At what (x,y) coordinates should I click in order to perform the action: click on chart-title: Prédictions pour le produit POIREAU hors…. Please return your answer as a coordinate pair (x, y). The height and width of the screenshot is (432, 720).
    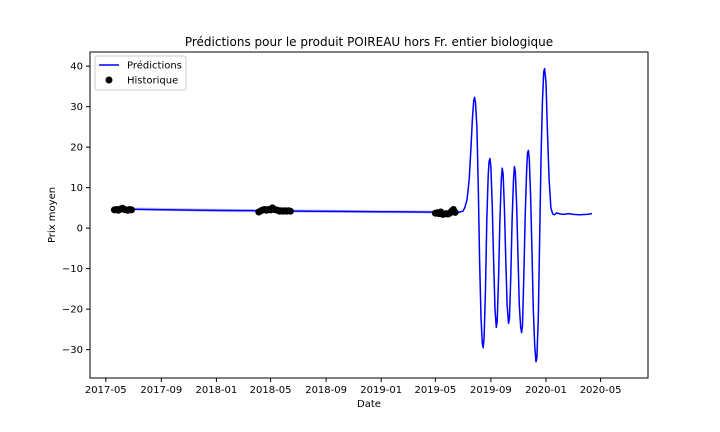
    Looking at the image, I should click on (369, 42).